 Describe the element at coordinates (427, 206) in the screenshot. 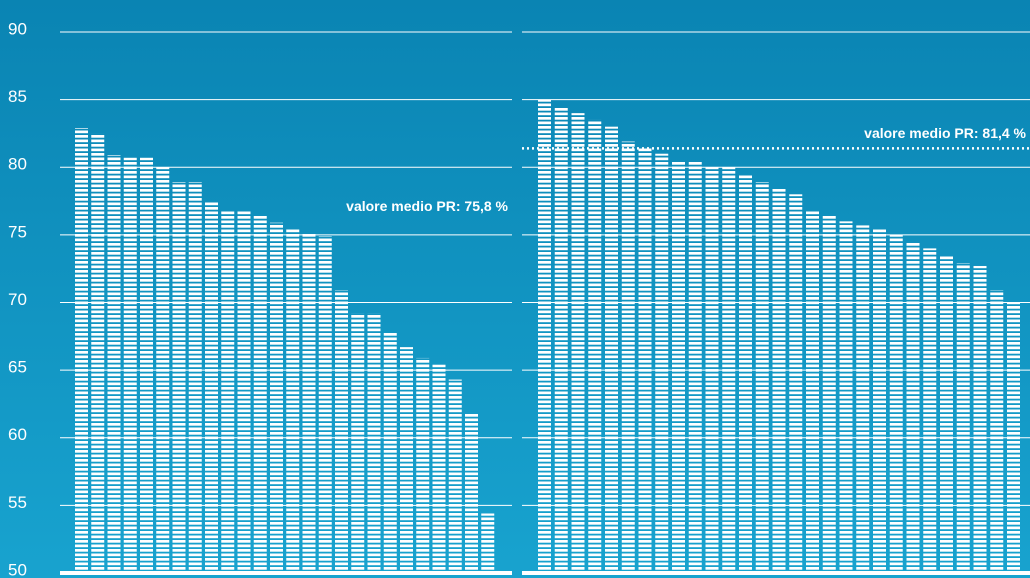

I see `mean-label: valore medio PR: 75,8 %` at that location.